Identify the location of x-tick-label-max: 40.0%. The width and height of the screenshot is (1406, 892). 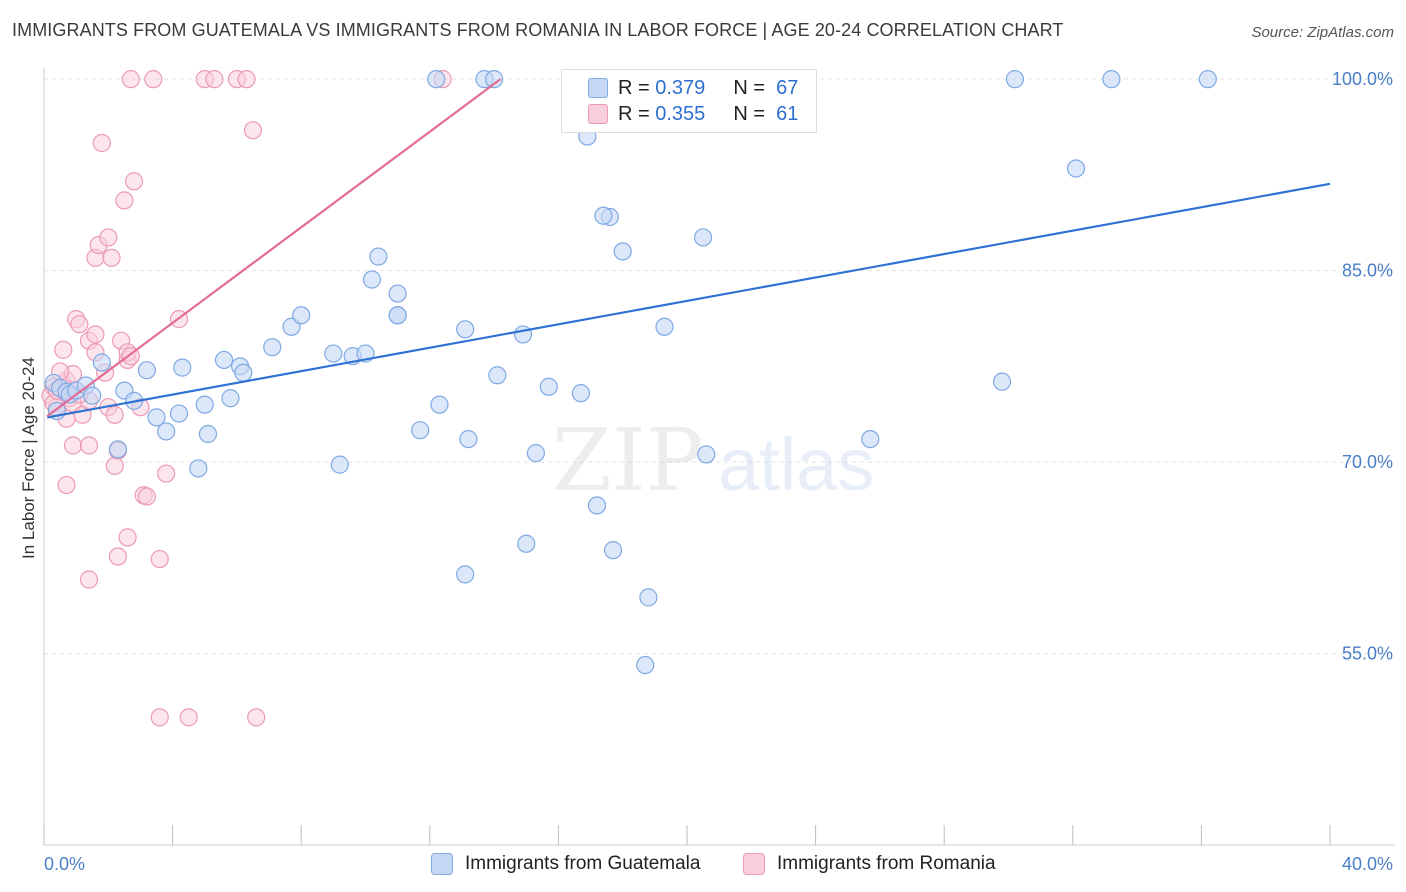
(1367, 864).